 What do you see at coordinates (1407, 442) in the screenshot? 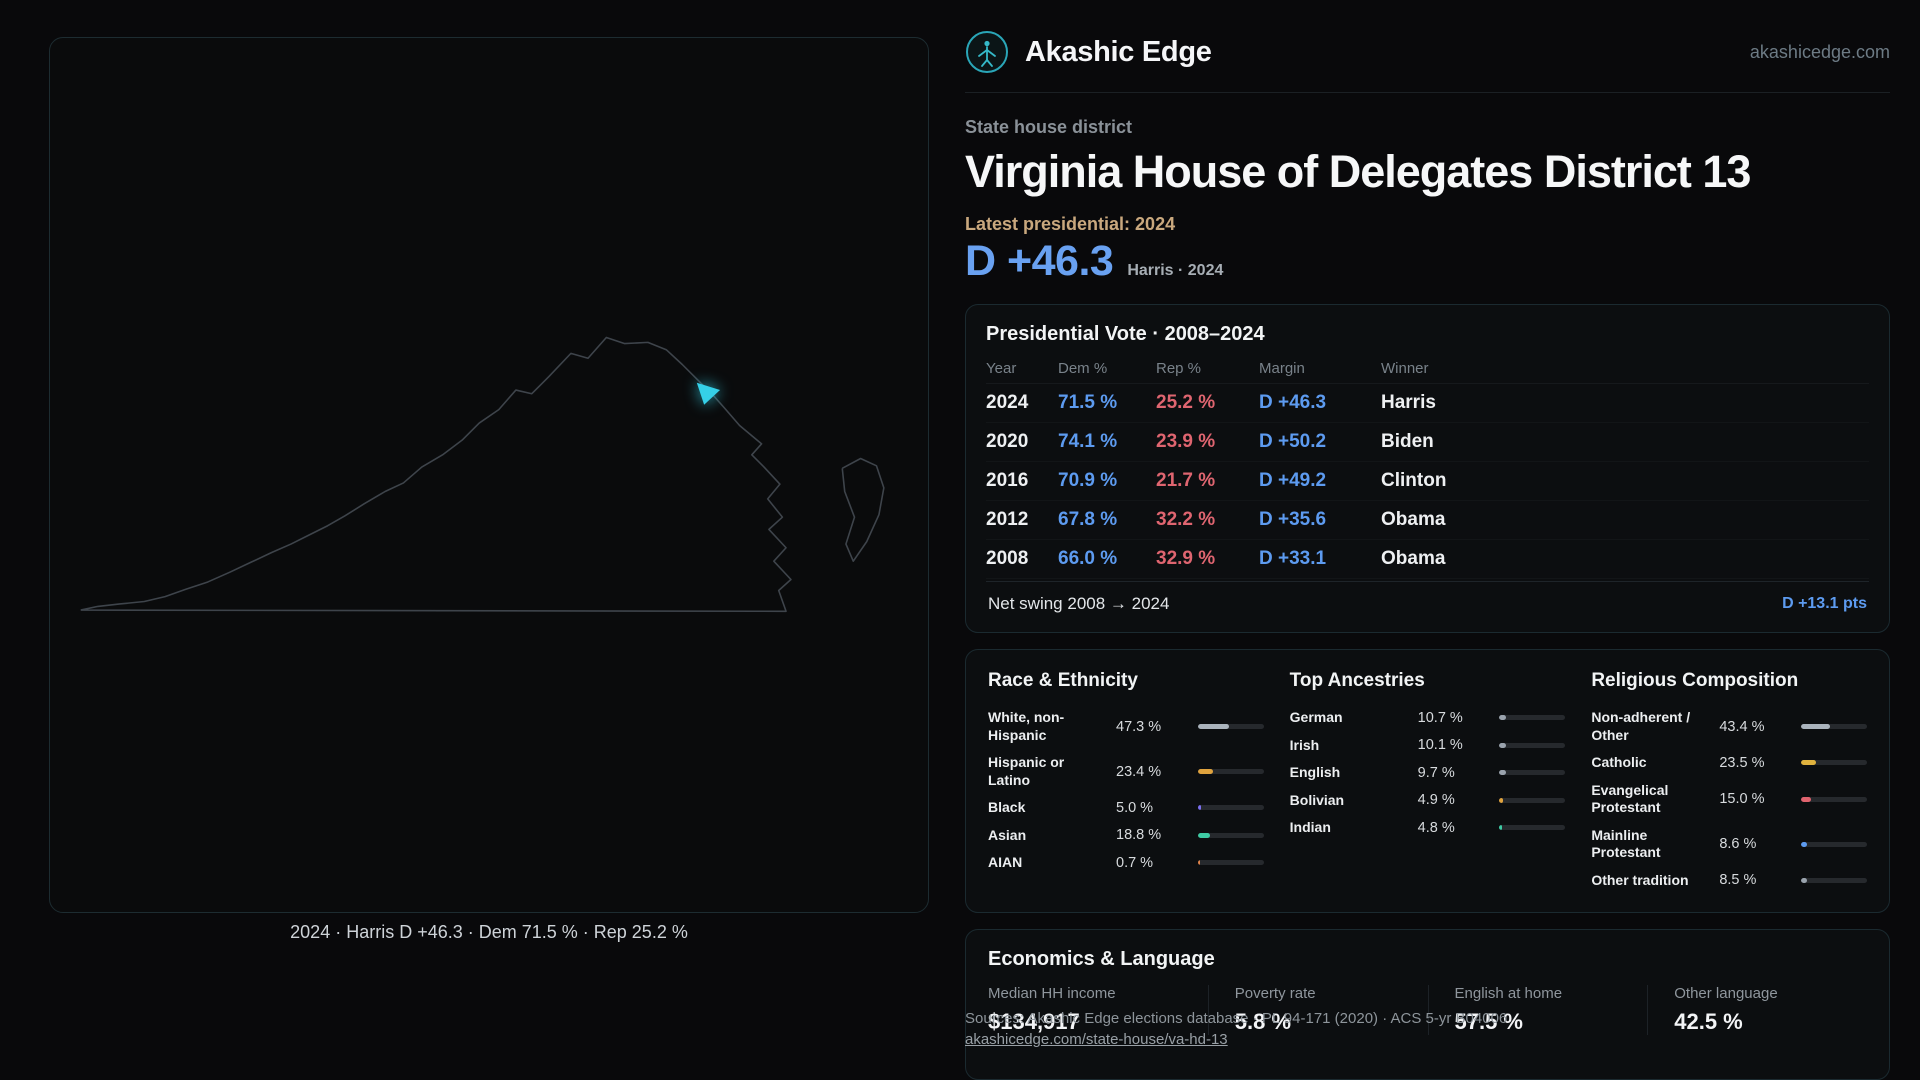
I see `winner-cell: Biden` at bounding box center [1407, 442].